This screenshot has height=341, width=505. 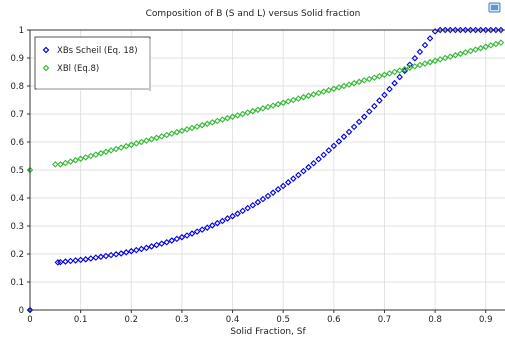 I want to click on x-tick-label: 0.1, so click(x=81, y=320).